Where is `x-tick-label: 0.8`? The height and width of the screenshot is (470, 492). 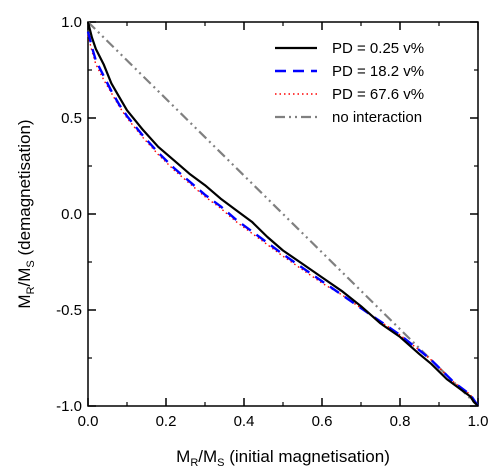 x-tick-label: 0.8 is located at coordinates (400, 421).